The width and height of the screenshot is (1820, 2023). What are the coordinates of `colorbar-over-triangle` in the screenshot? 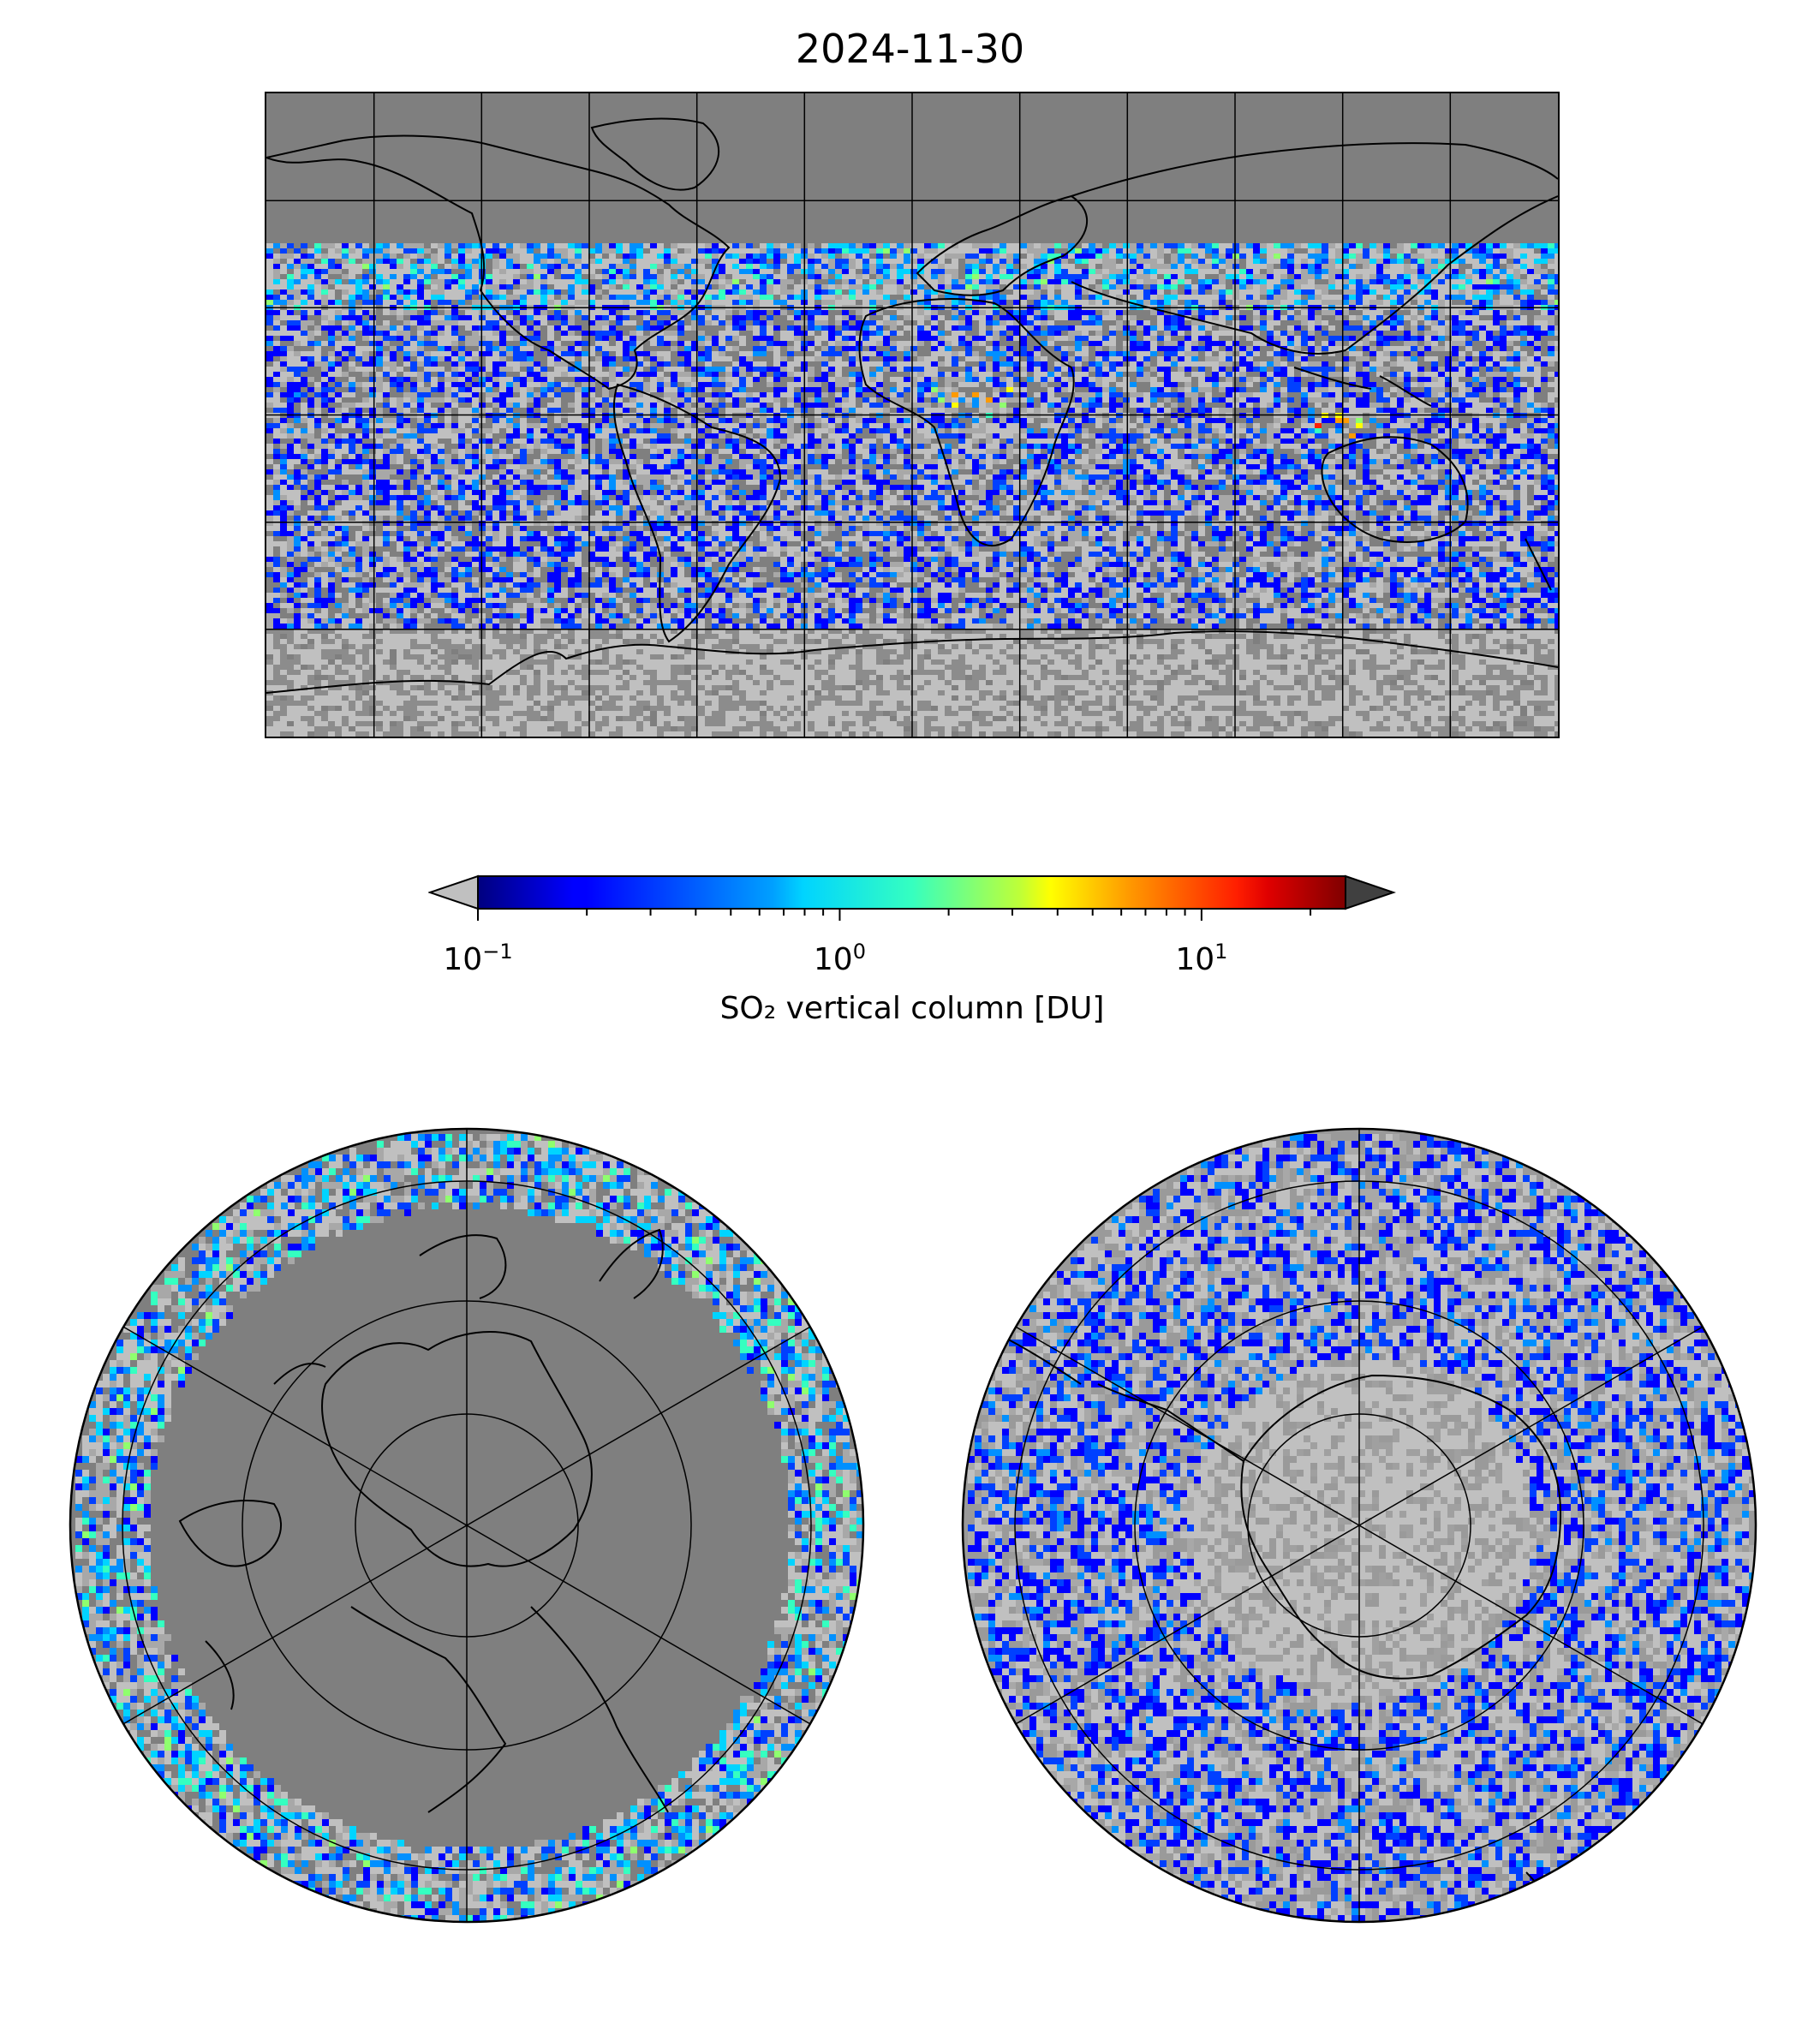 It's located at (1370, 892).